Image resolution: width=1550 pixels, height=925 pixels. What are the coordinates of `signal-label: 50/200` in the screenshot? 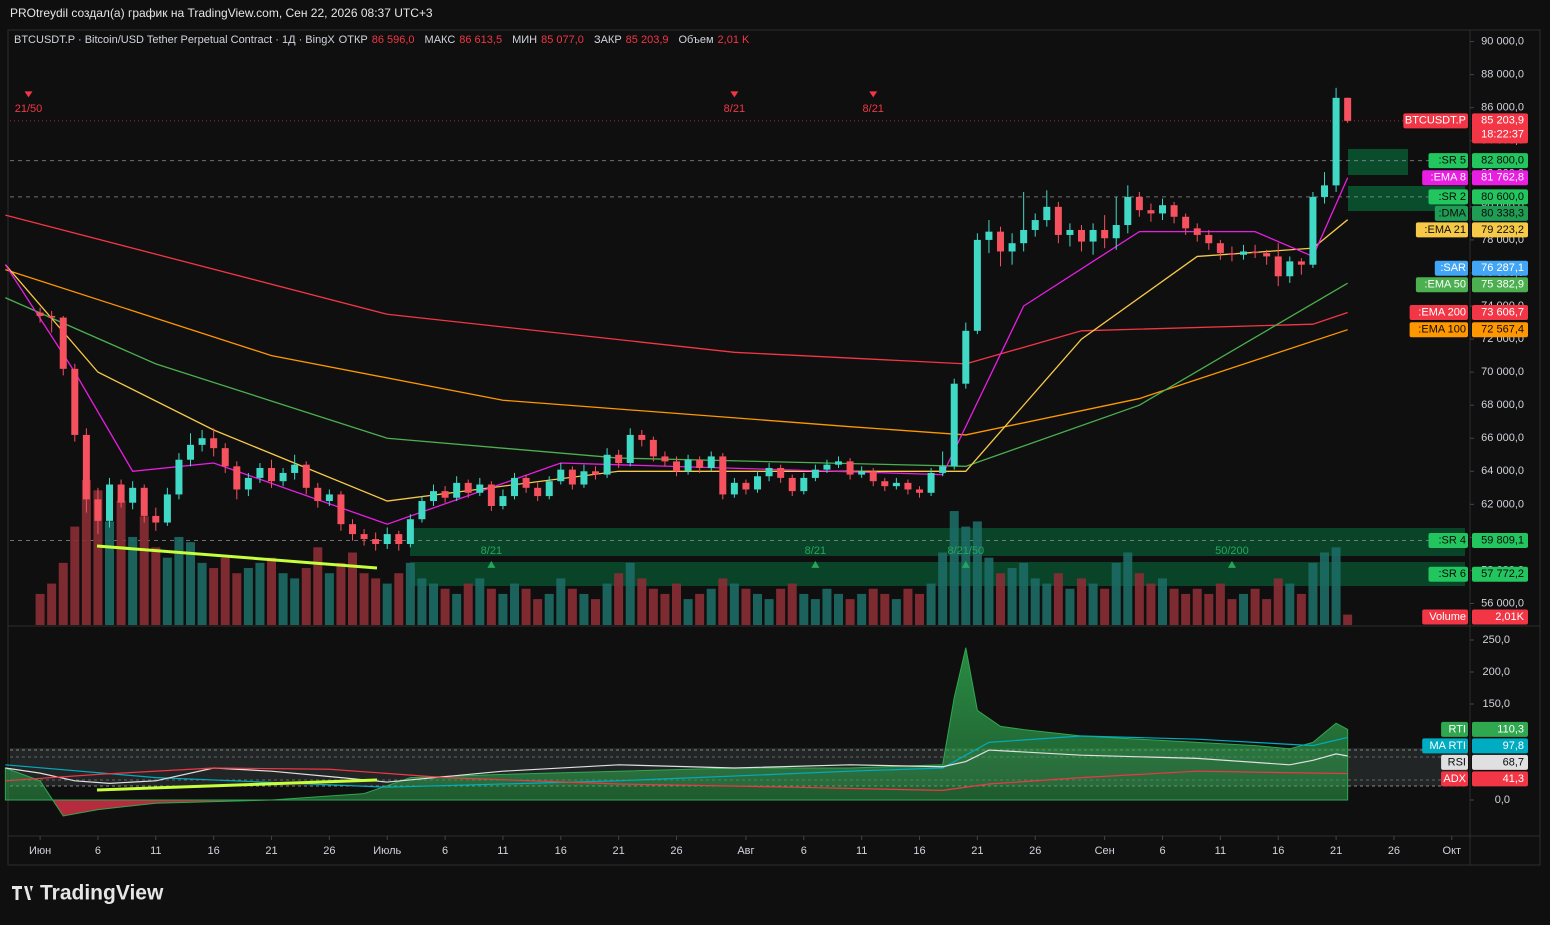 It's located at (1232, 551).